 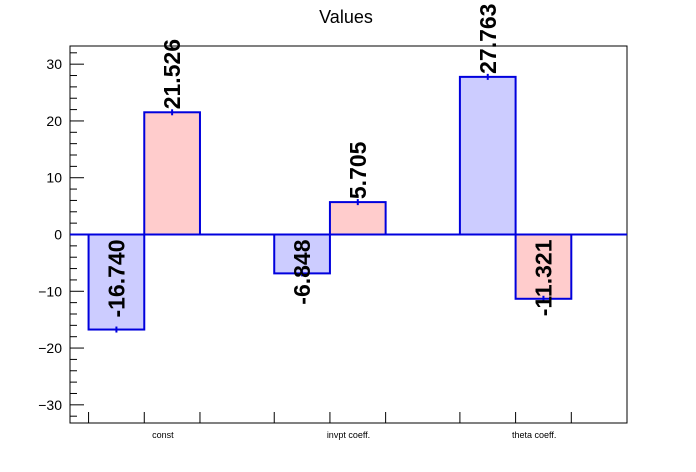 What do you see at coordinates (50, 291) in the screenshot?
I see `y-tick-label: −10` at bounding box center [50, 291].